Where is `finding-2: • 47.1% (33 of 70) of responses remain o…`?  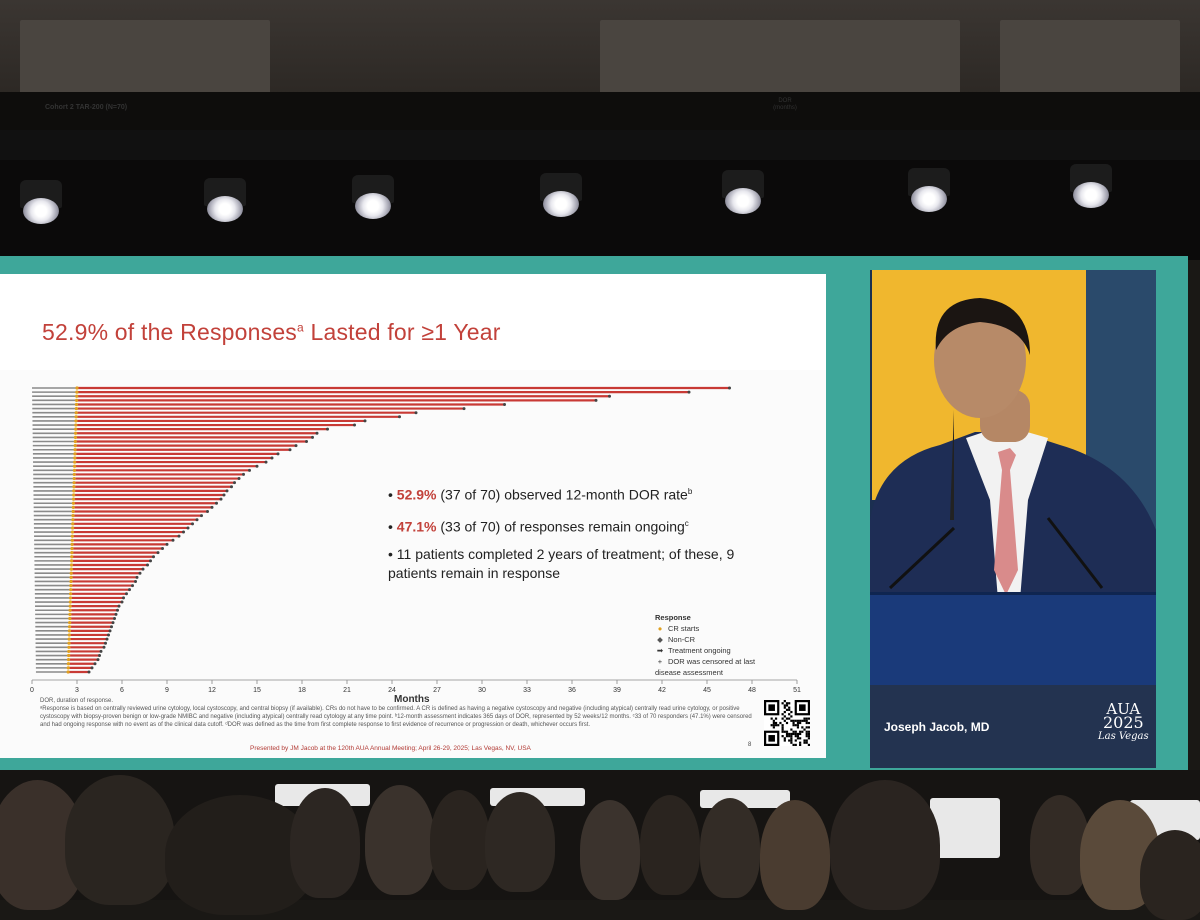 finding-2: • 47.1% (33 of 70) of responses remain o… is located at coordinates (538, 526).